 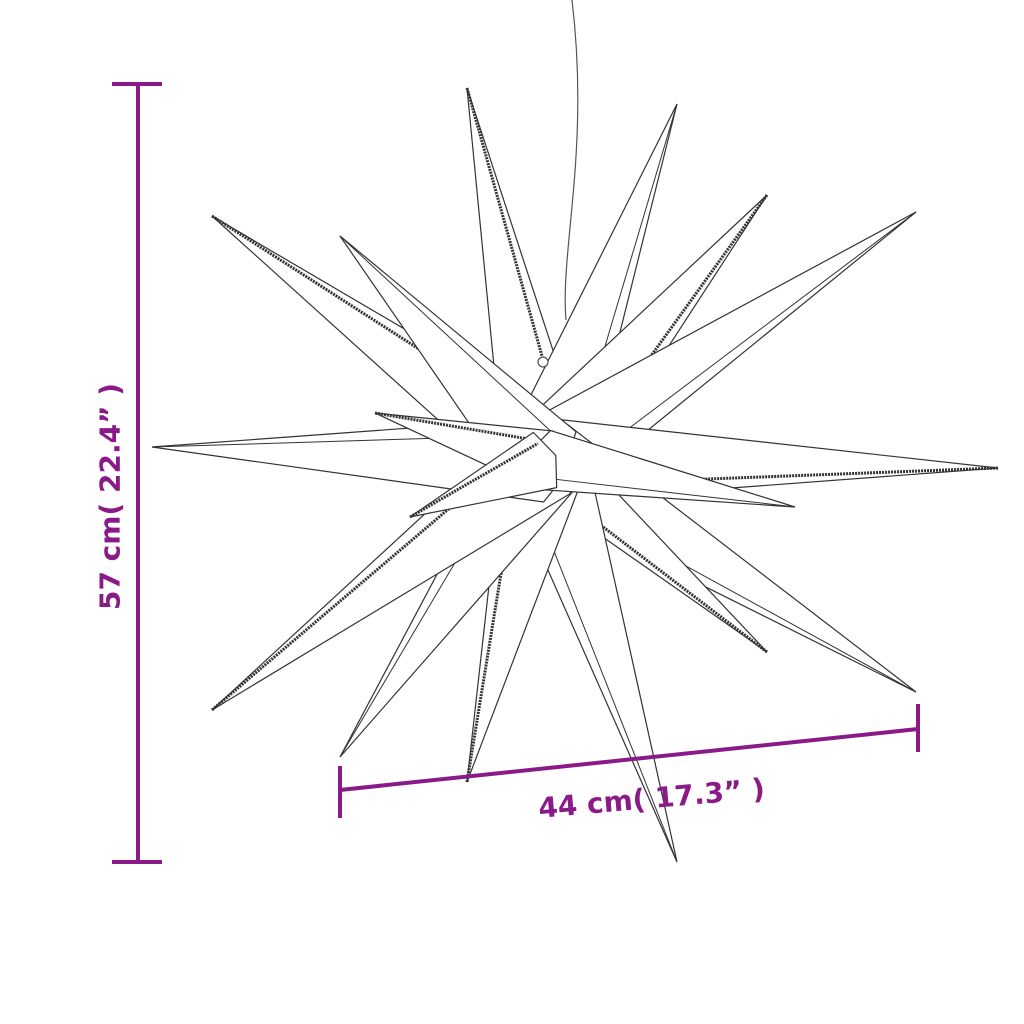 I want to click on hook-ring-icon, so click(x=543, y=362).